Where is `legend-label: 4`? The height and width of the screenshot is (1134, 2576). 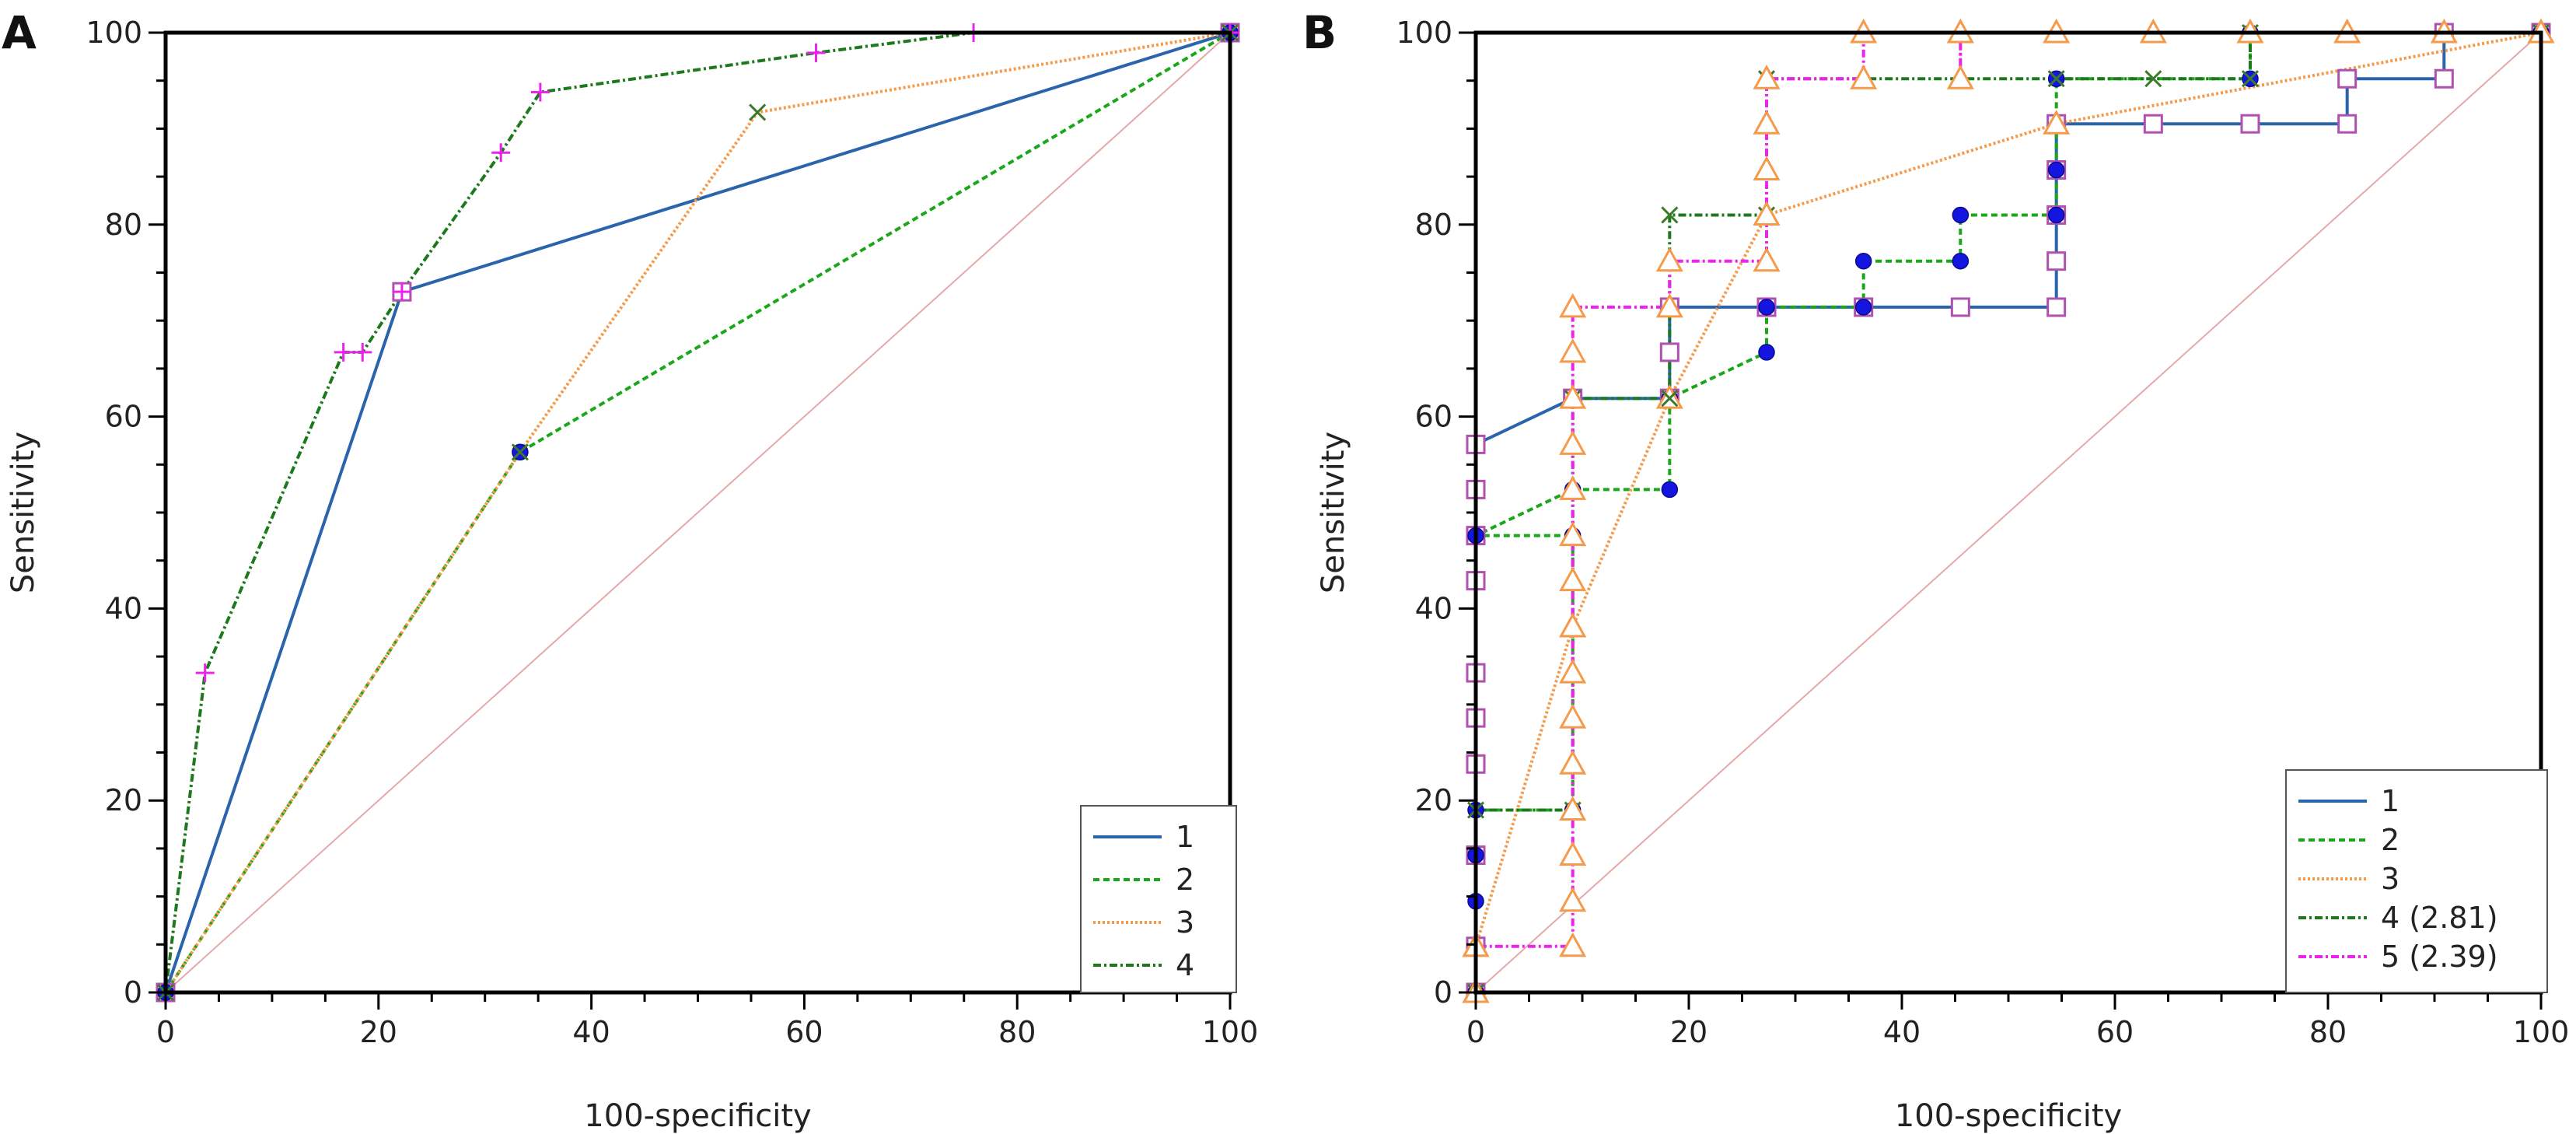 legend-label: 4 is located at coordinates (1185, 965).